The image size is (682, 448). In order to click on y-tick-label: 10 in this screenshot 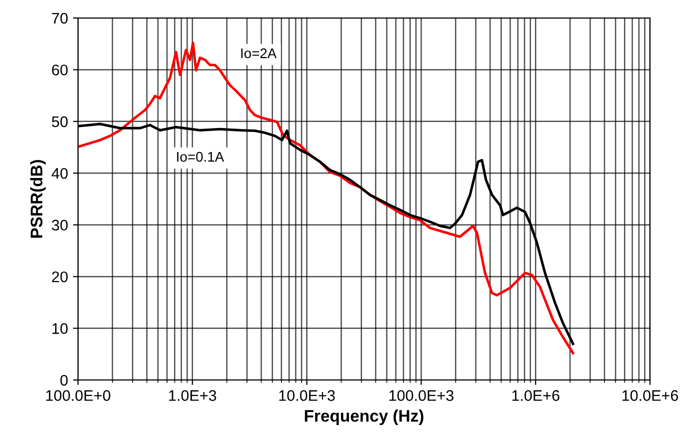, I will do `click(60, 328)`.